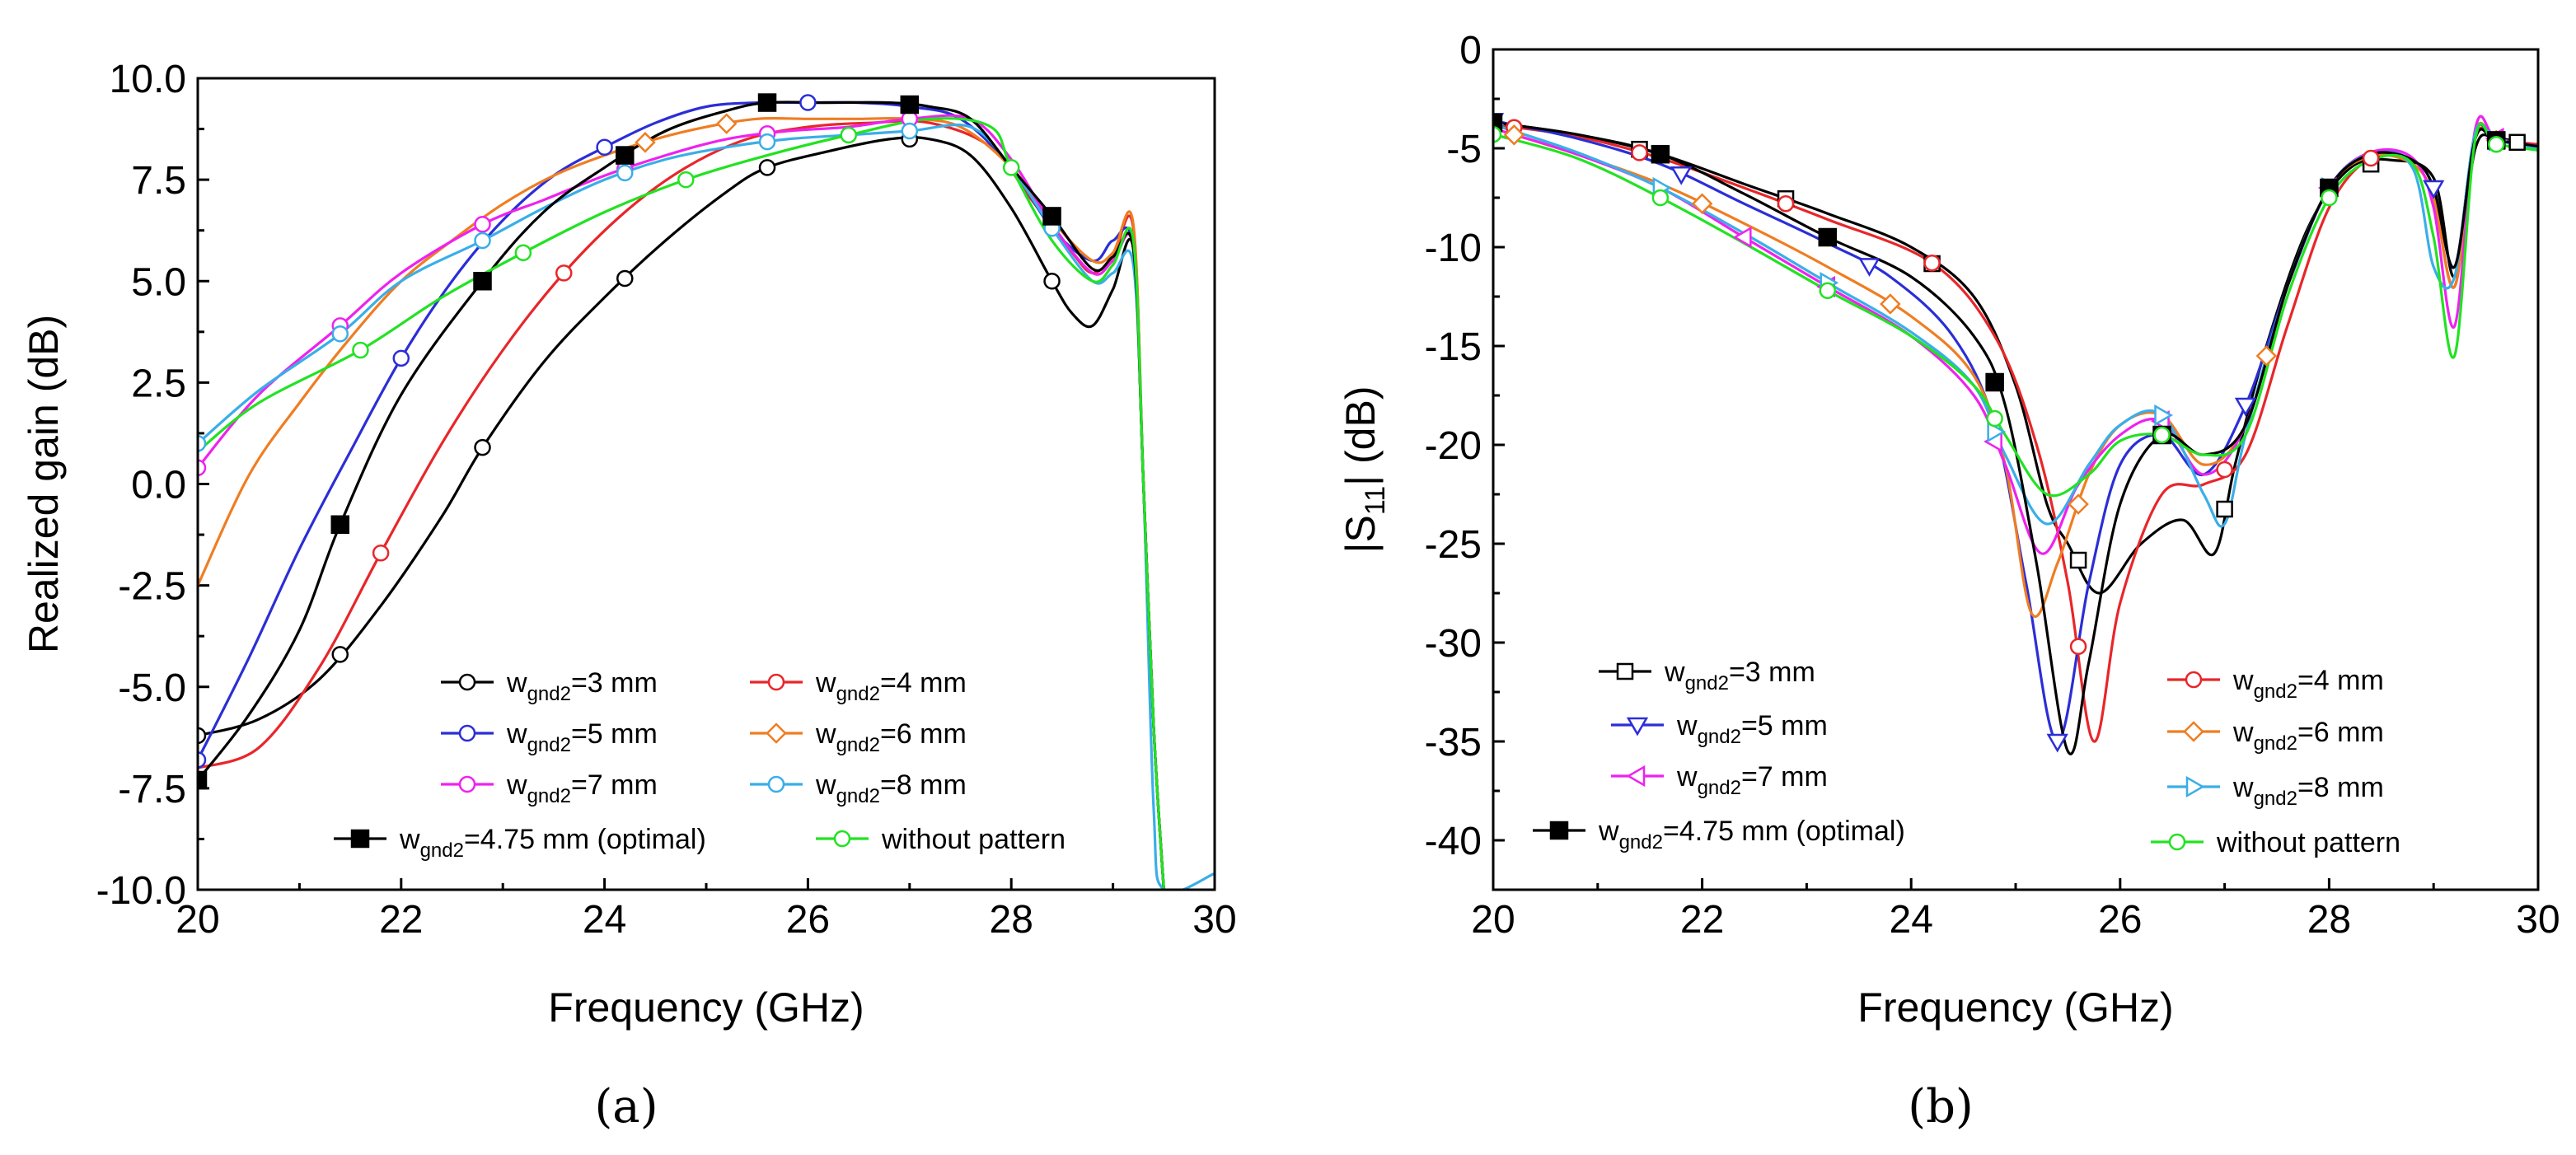  I want to click on y-tick-label: -35, so click(1453, 743).